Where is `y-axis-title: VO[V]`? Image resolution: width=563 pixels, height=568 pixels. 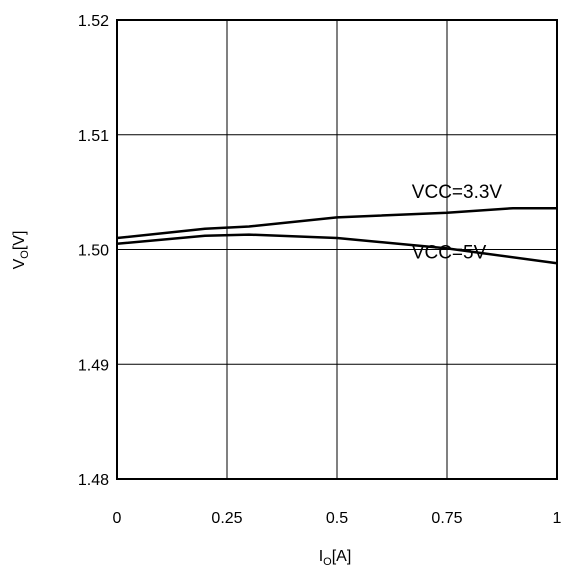
y-axis-title: VO[V] is located at coordinates (21, 250).